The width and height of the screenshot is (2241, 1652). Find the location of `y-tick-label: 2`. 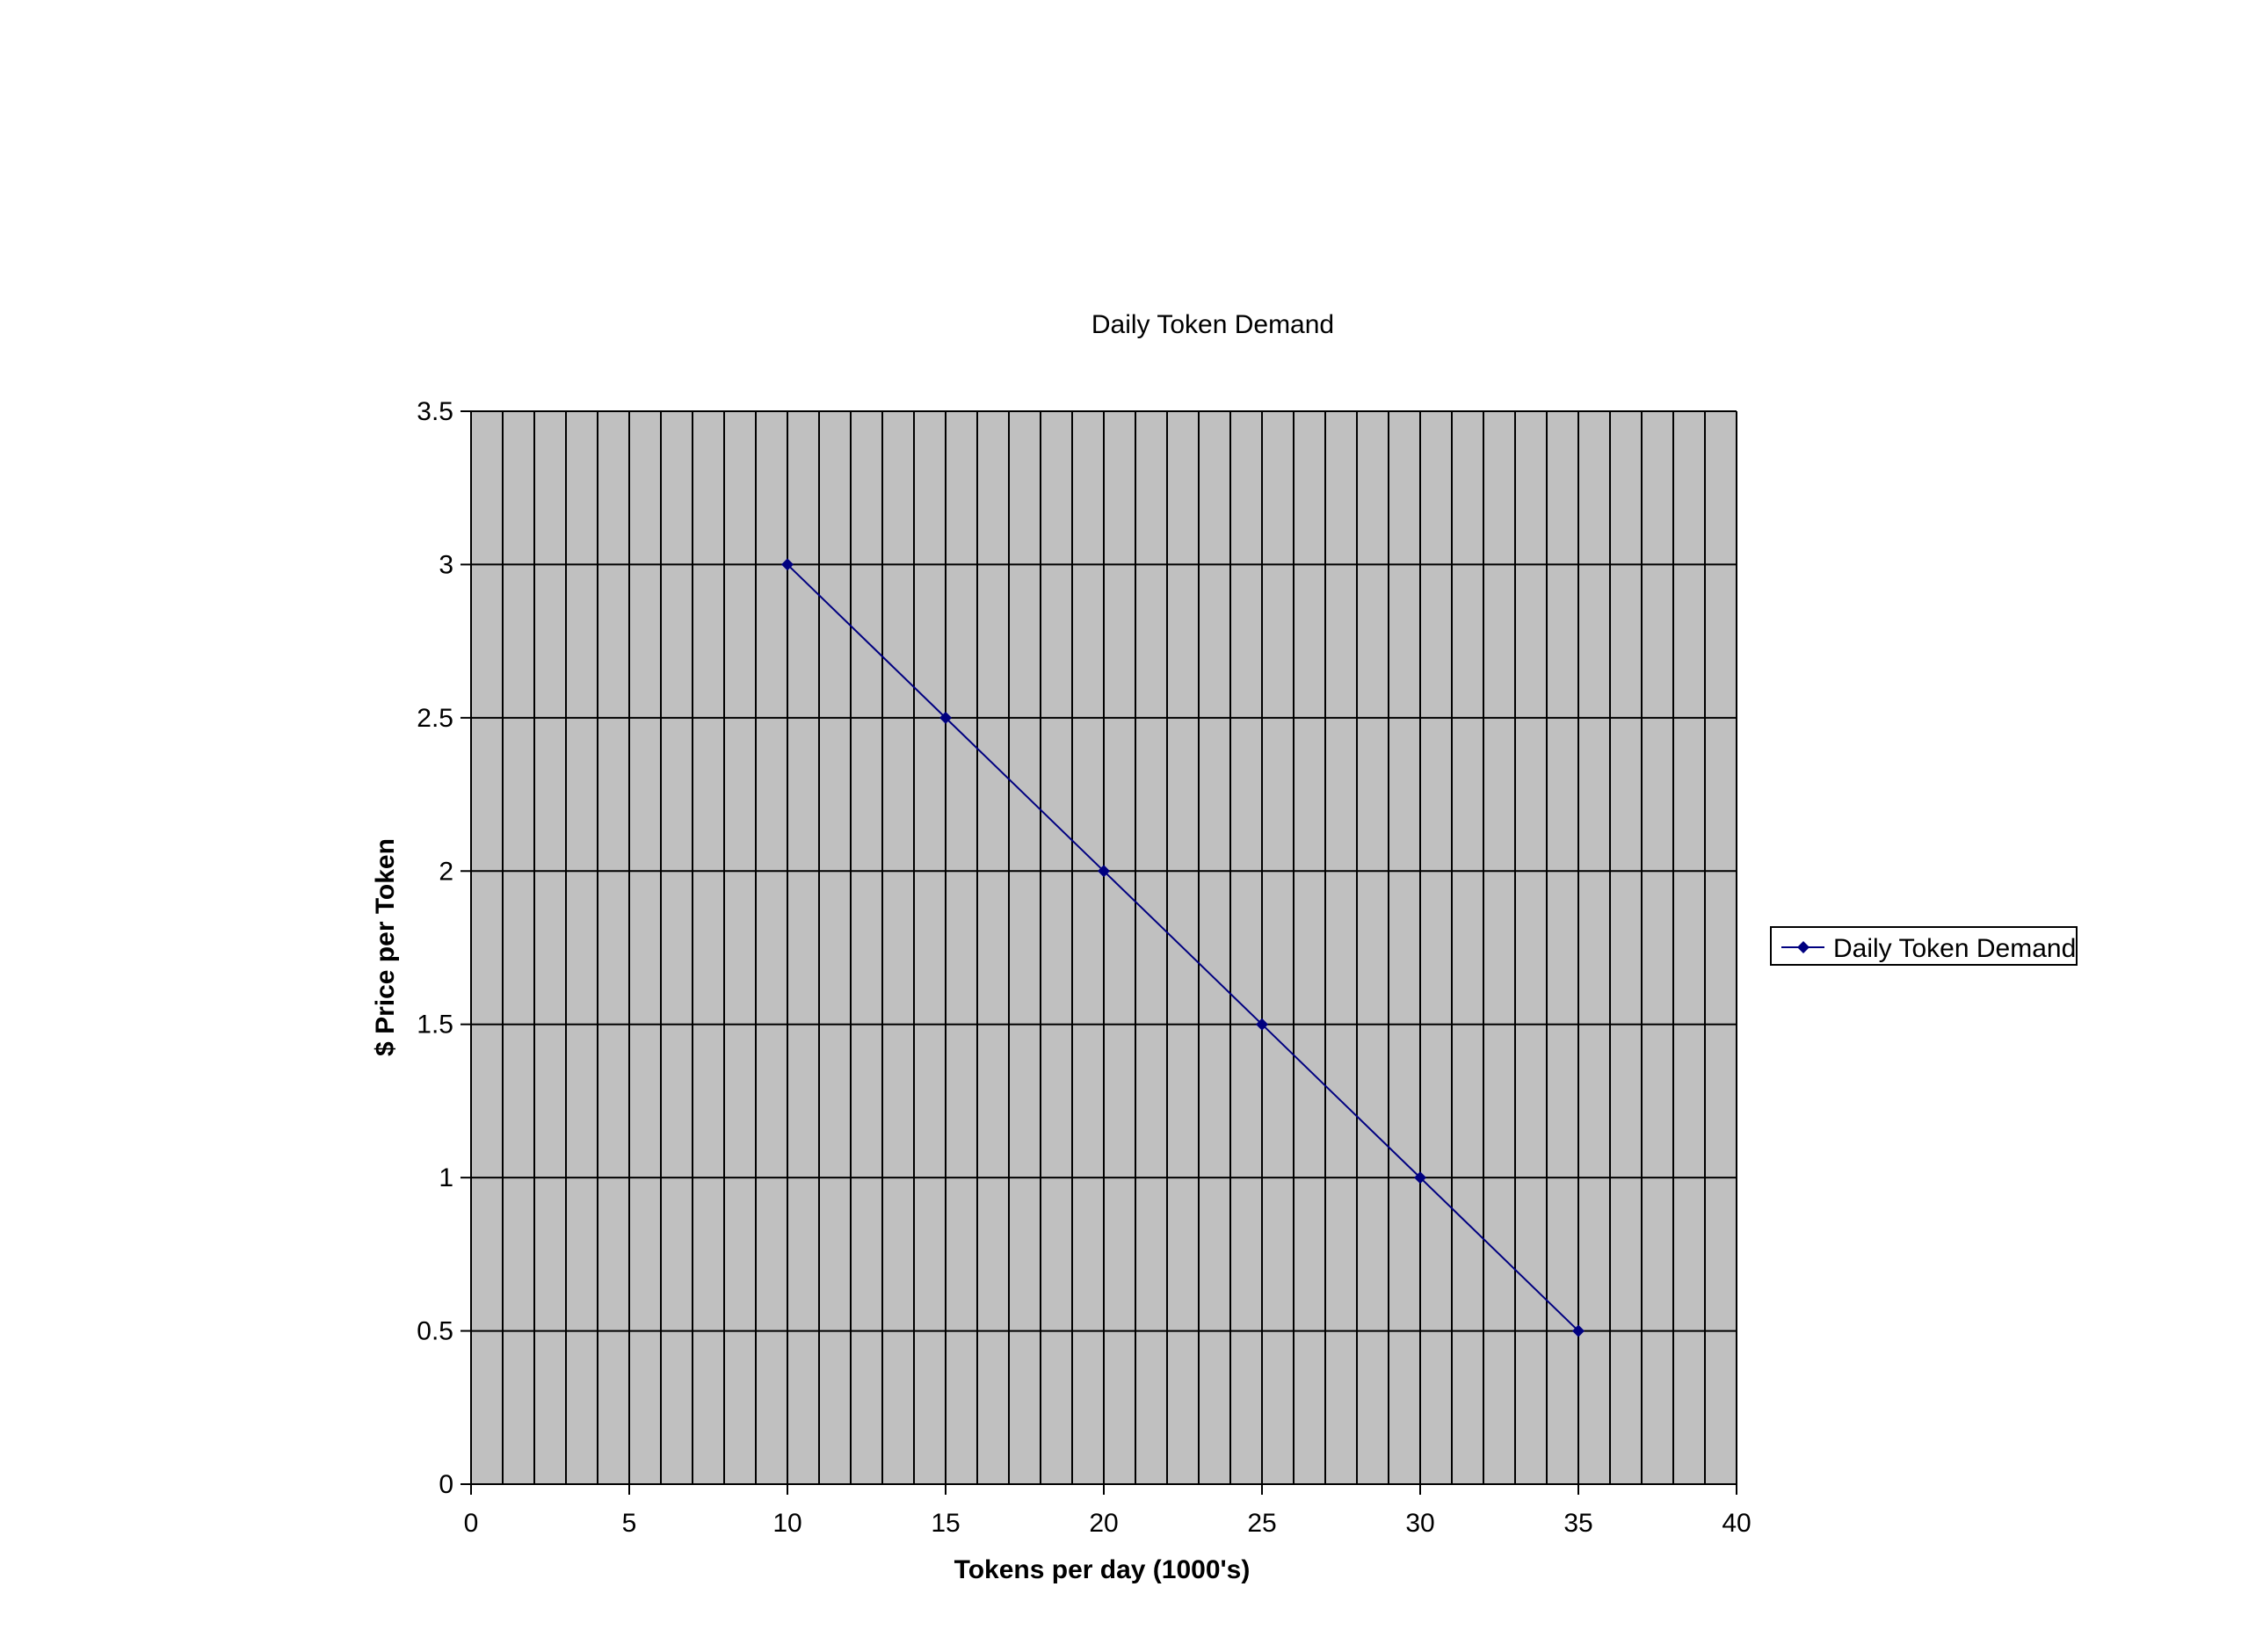

y-tick-label: 2 is located at coordinates (446, 872).